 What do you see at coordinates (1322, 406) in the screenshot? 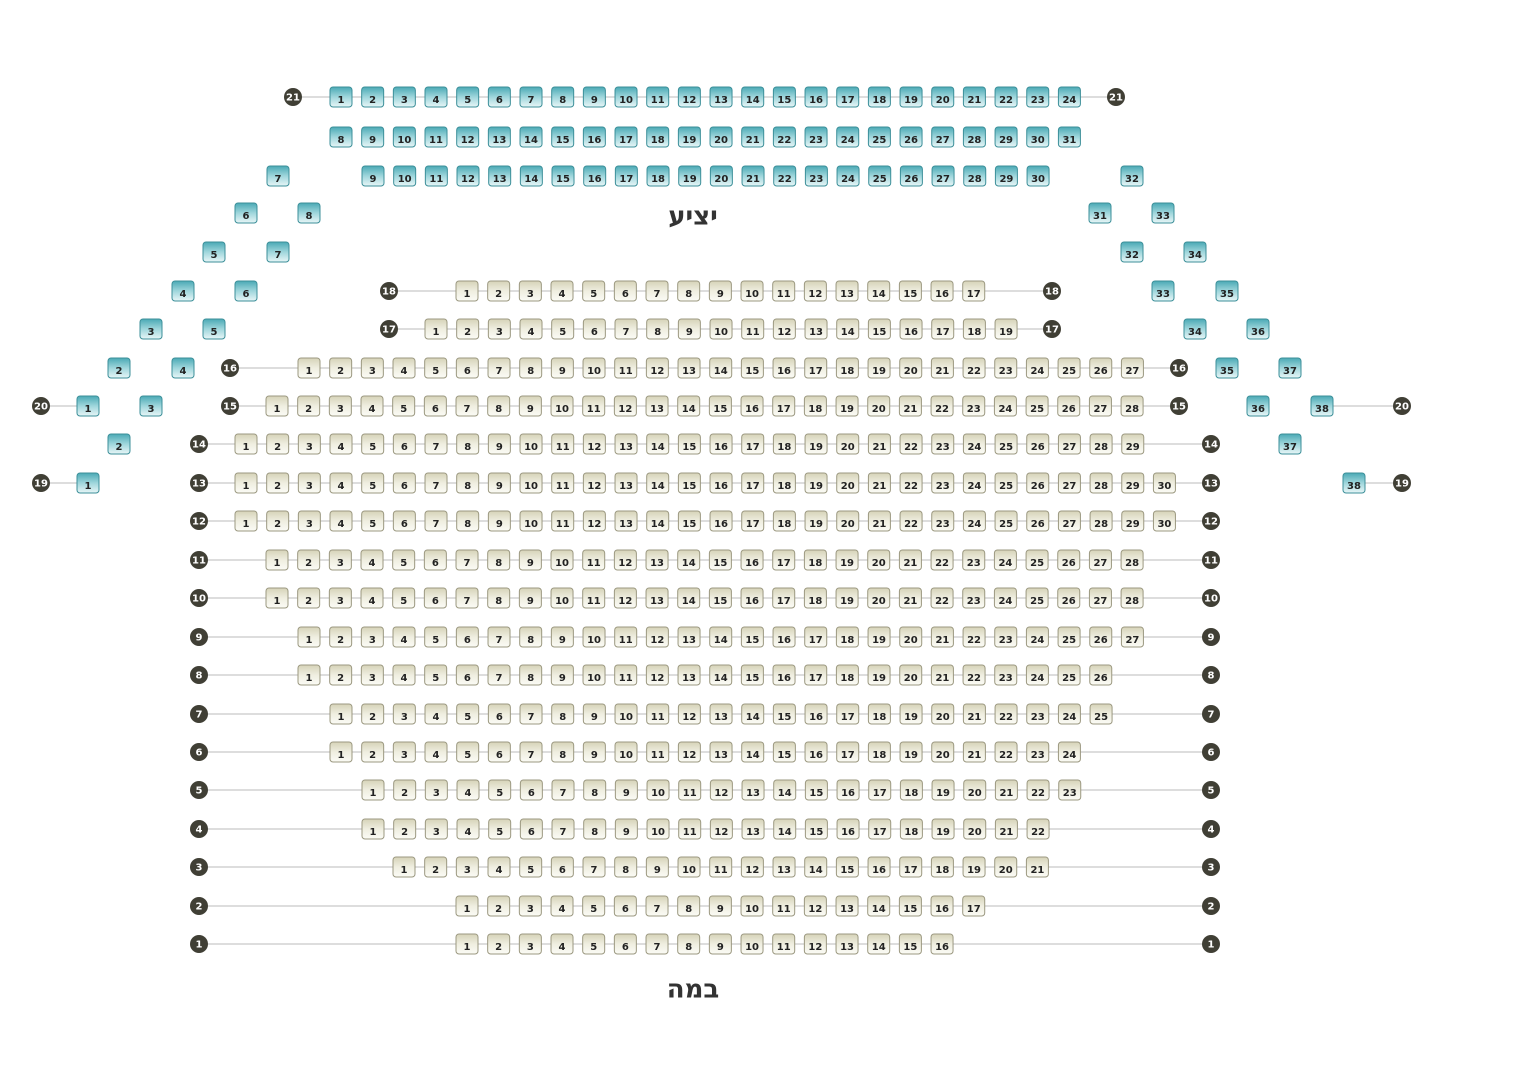
I see `seat: 38` at bounding box center [1322, 406].